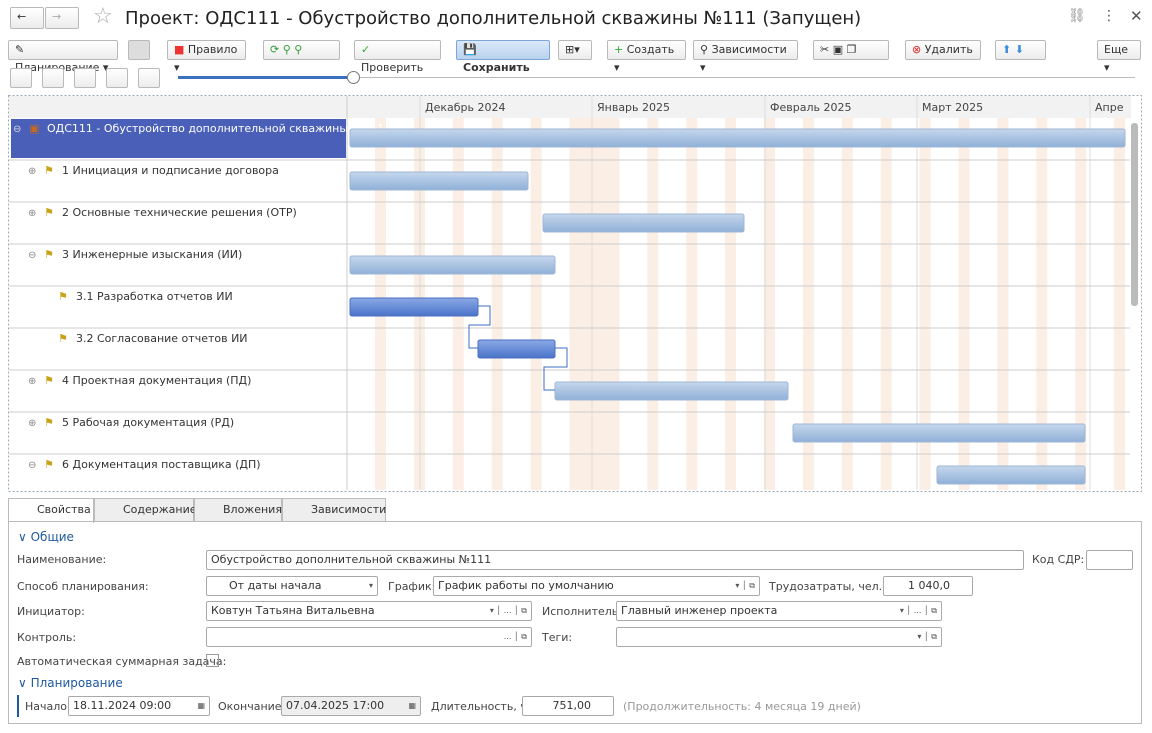 The image size is (1152, 733). Describe the element at coordinates (1109, 560) in the screenshot. I see `sdr-field` at that location.